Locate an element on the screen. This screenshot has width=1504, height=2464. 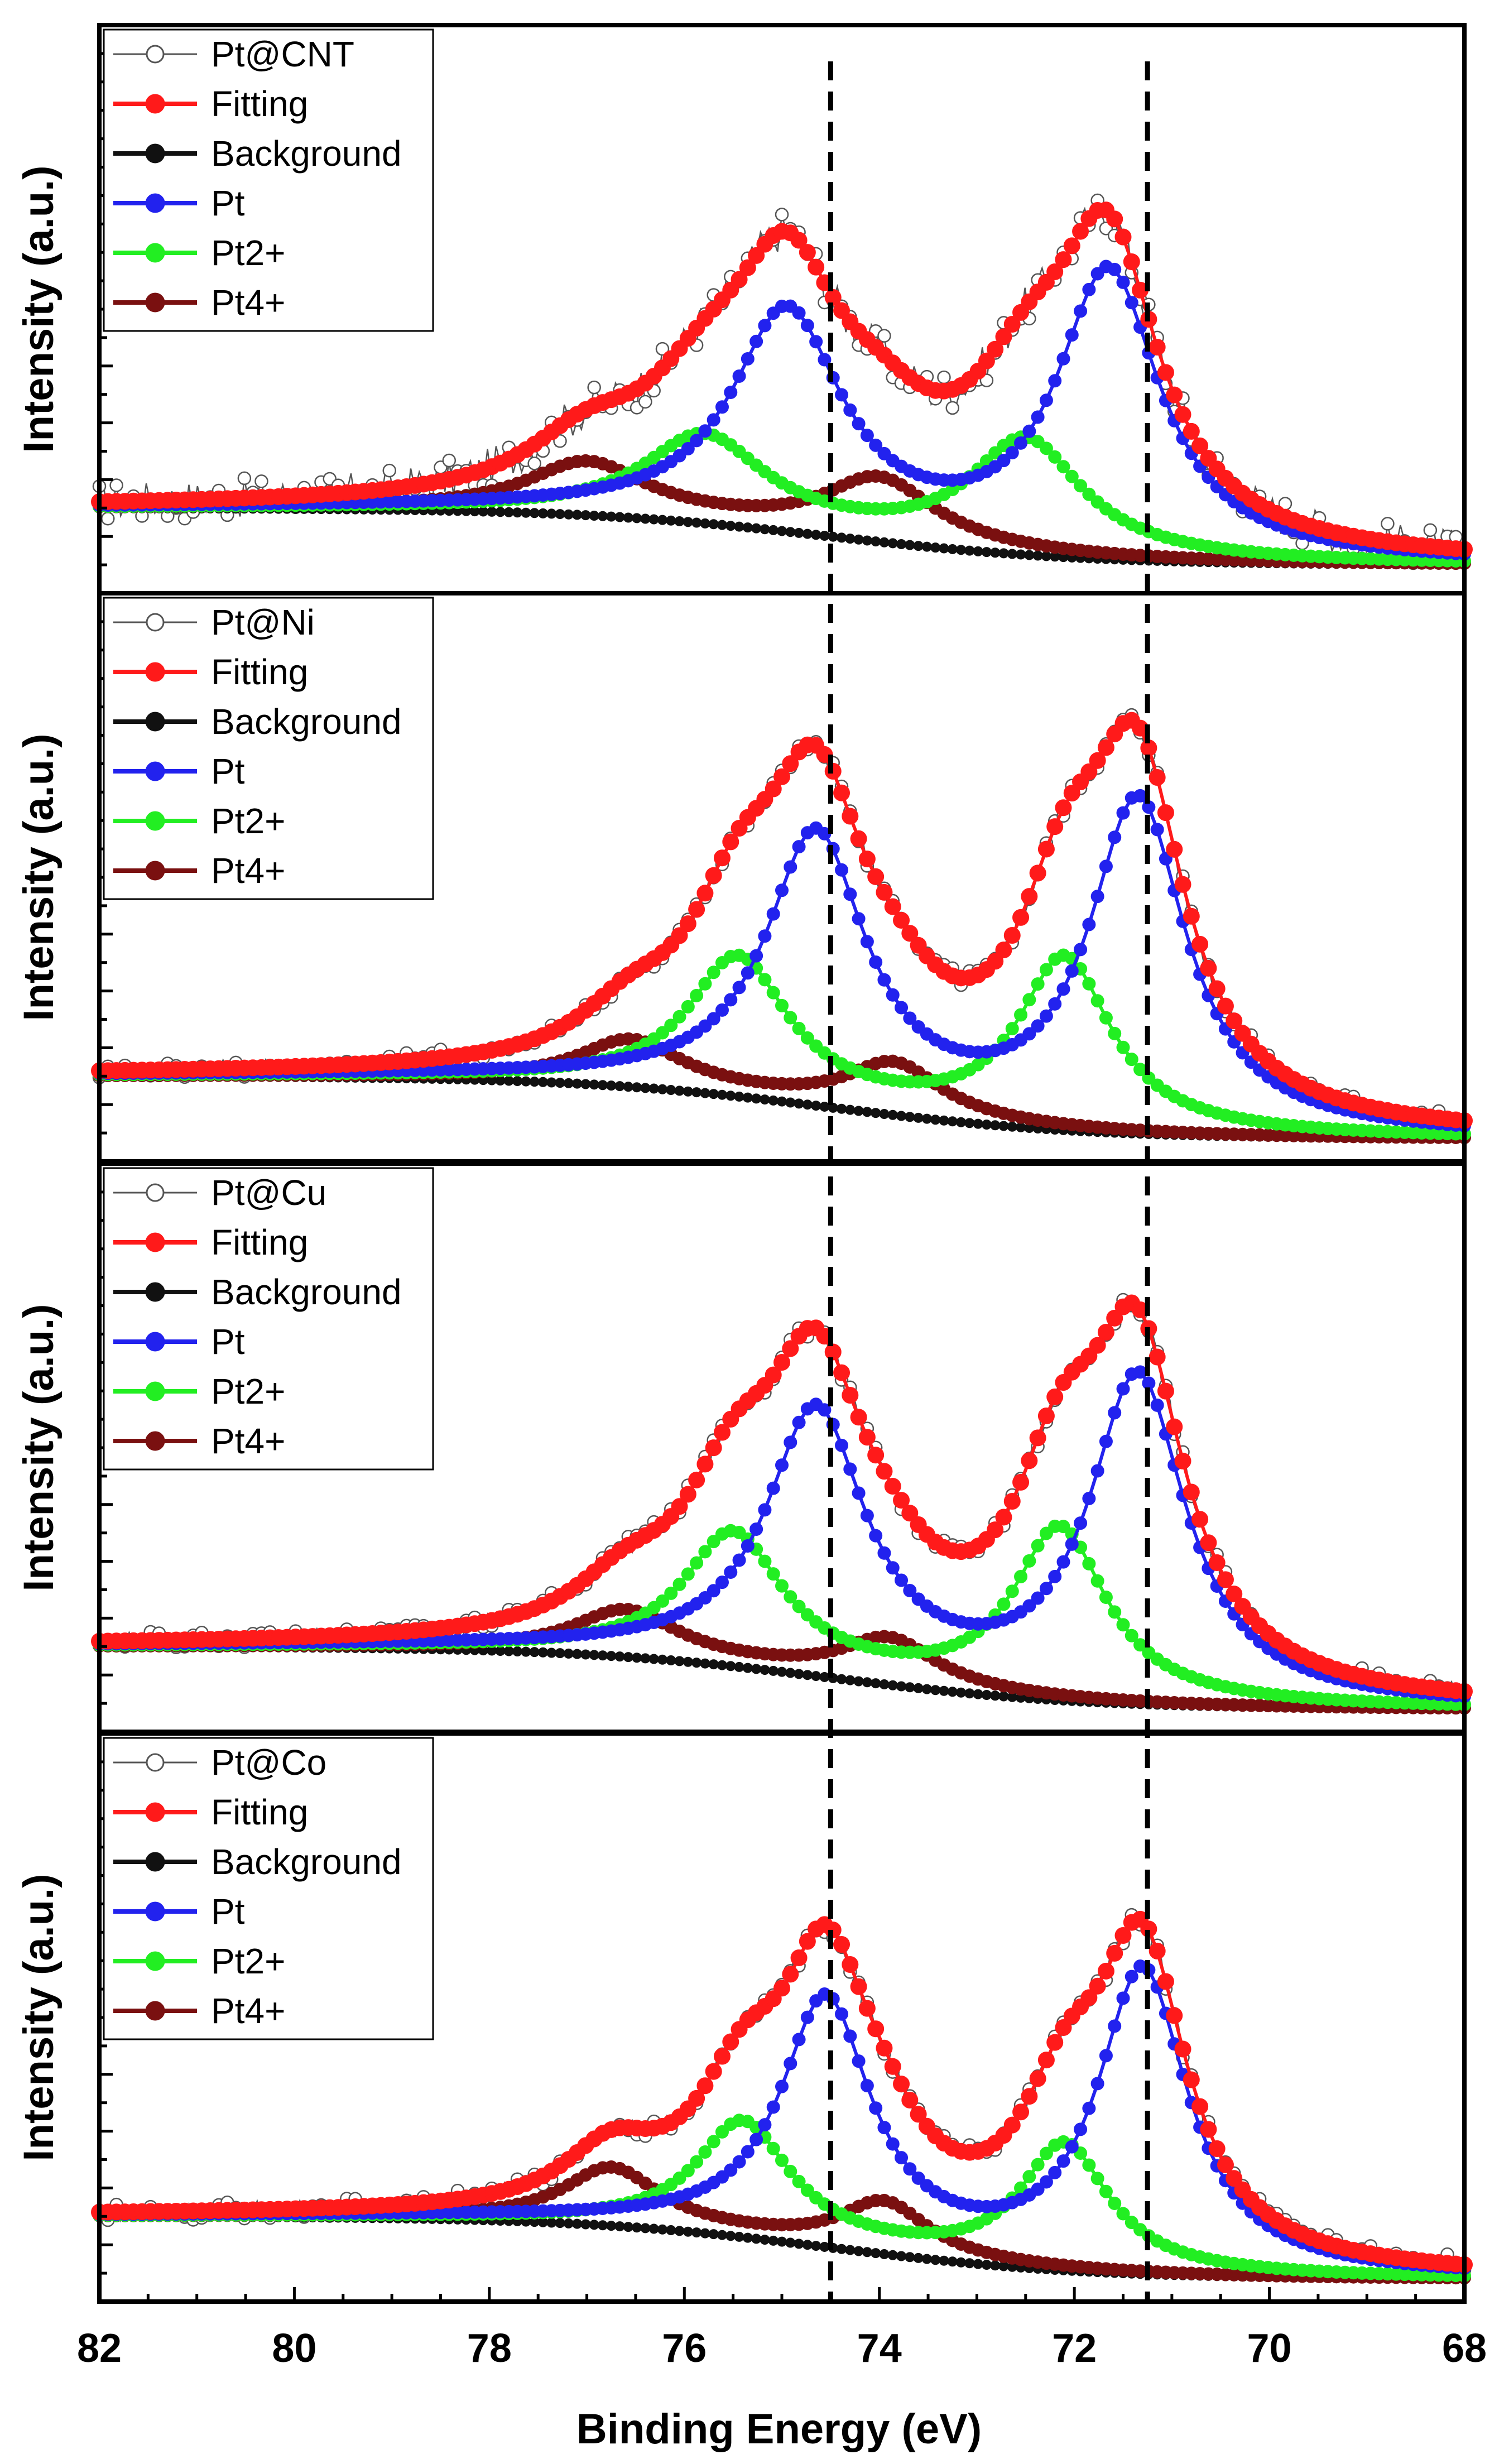
legend-item: Pt is located at coordinates (179, 203).